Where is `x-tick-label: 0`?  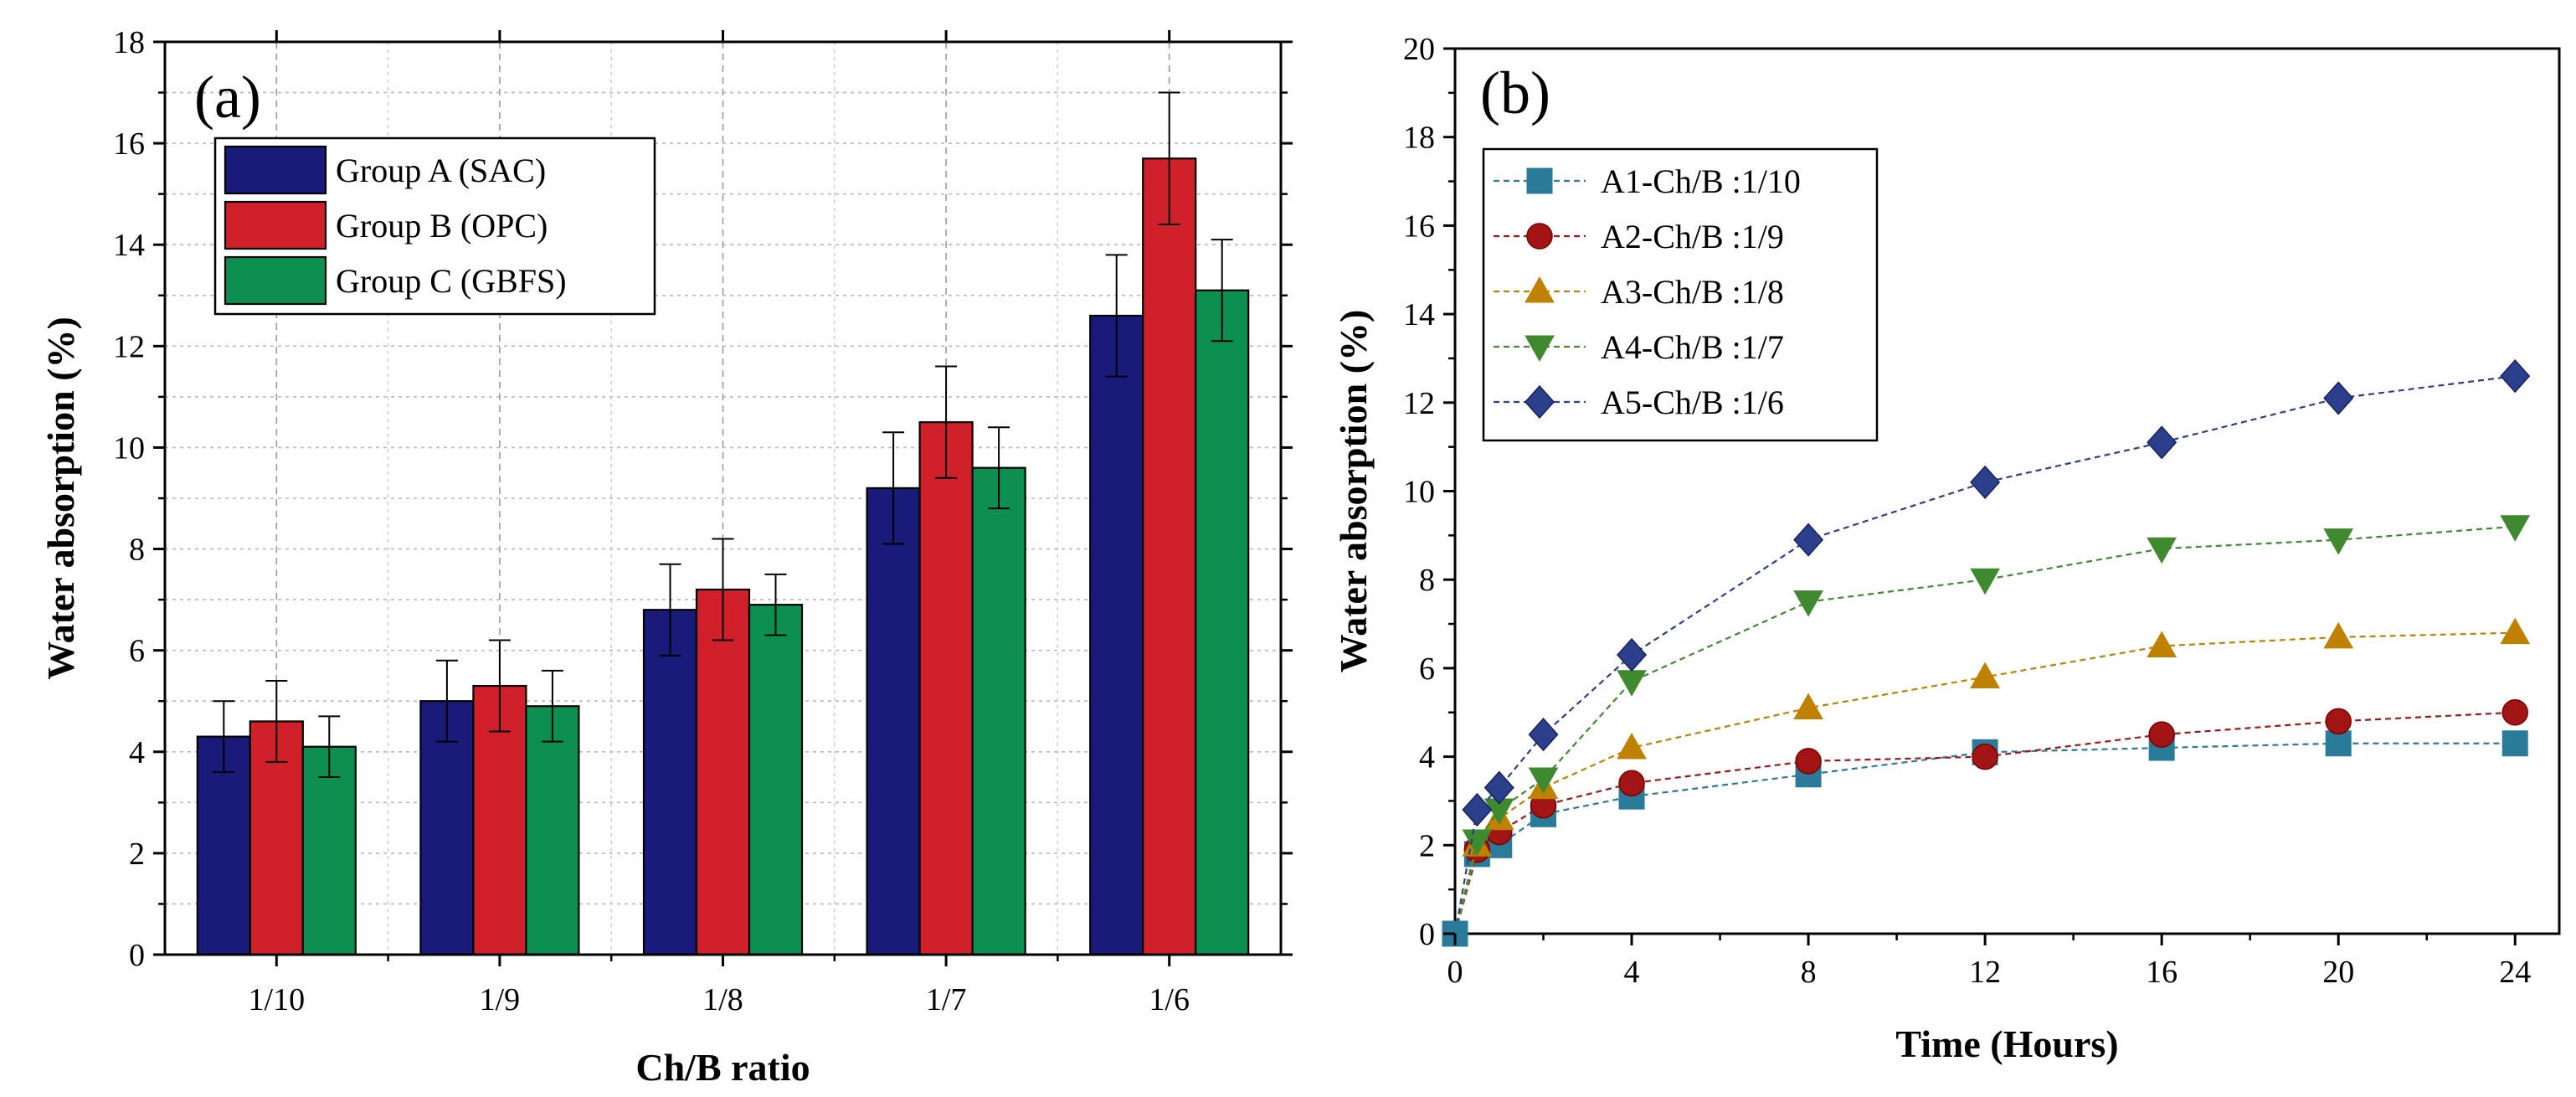 x-tick-label: 0 is located at coordinates (1455, 972).